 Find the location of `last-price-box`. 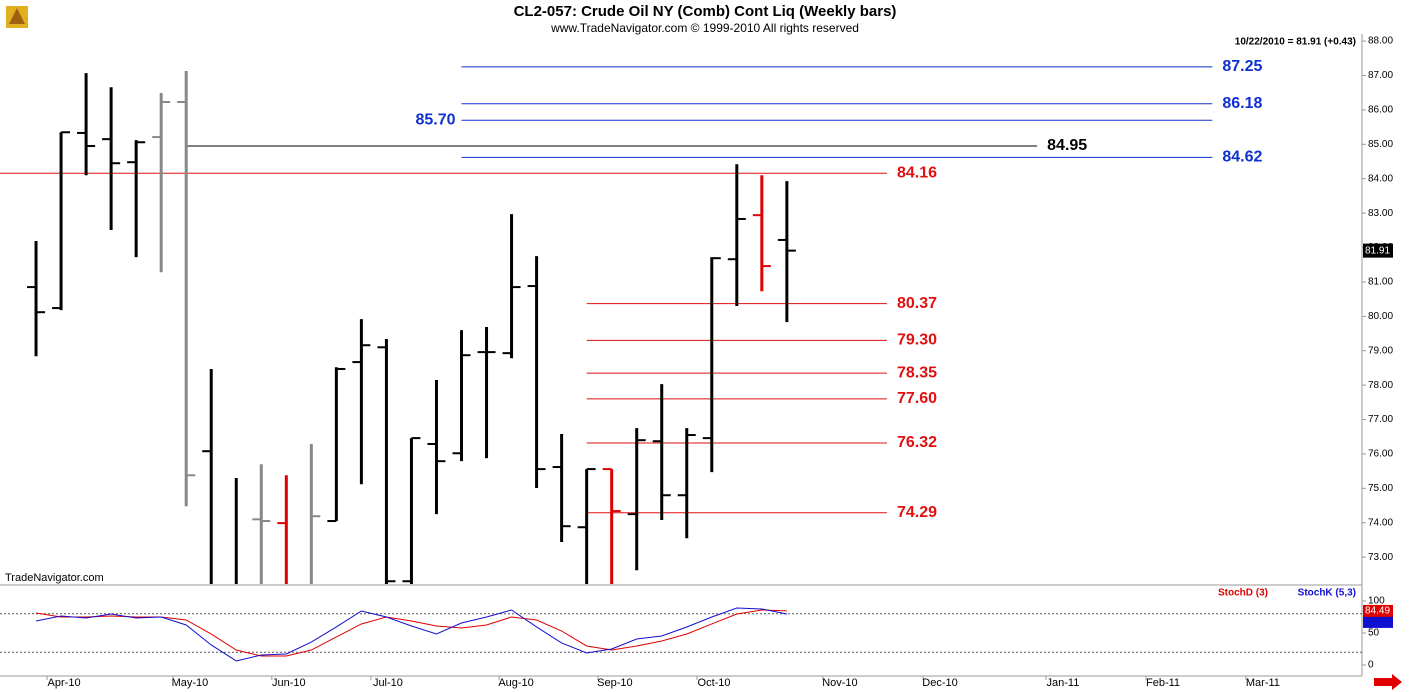

last-price-box is located at coordinates (1378, 250).